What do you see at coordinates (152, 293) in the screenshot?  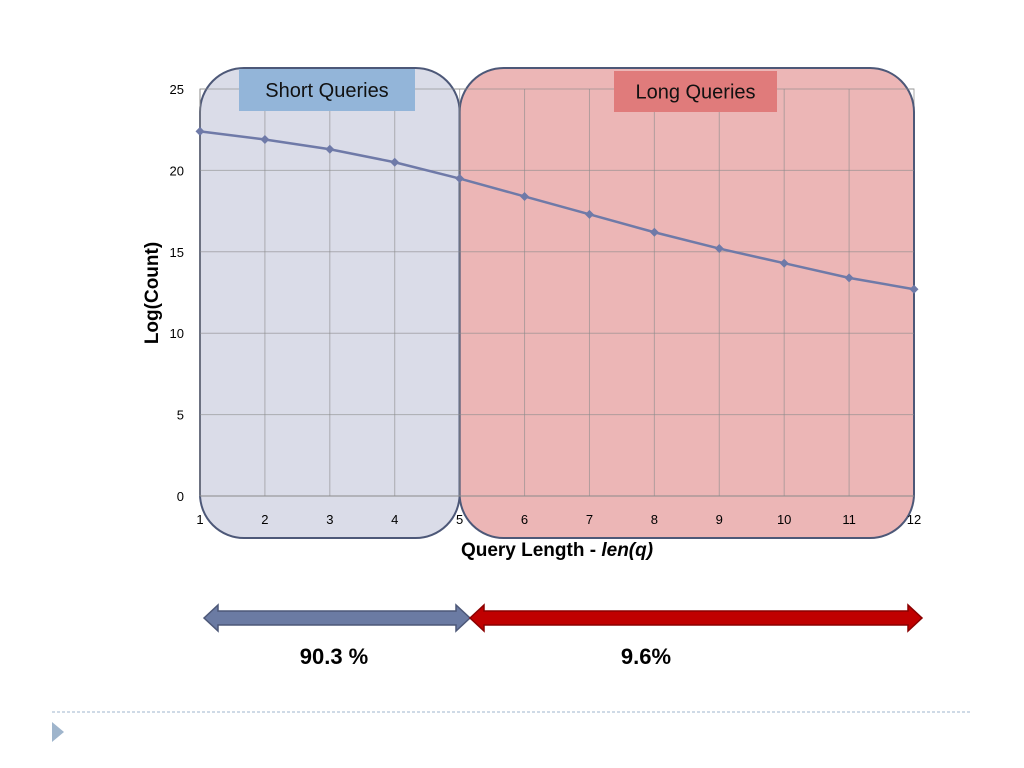 I see `y-axis-title: Log(Count)` at bounding box center [152, 293].